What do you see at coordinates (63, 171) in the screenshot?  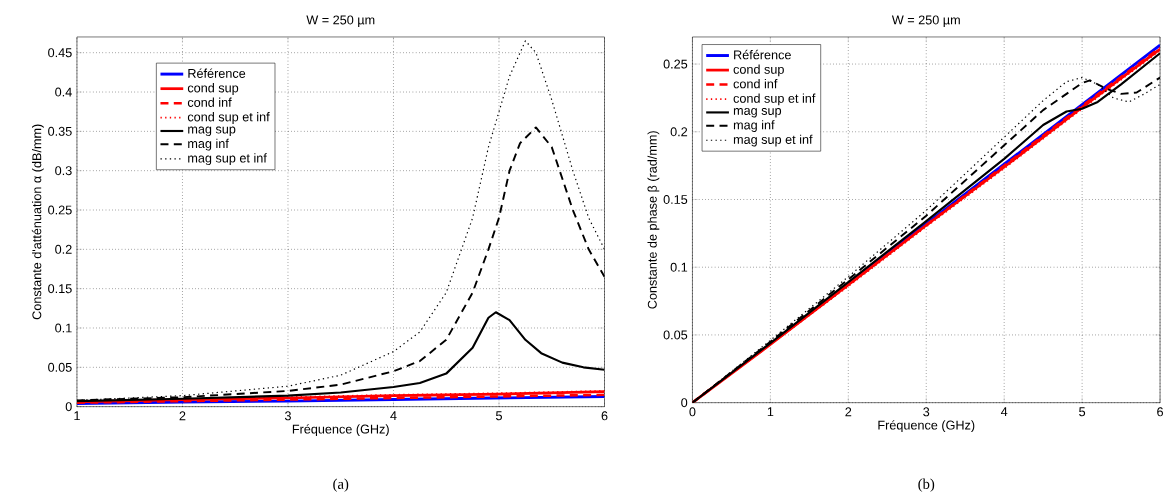 I see `y-tick-label: 0.3` at bounding box center [63, 171].